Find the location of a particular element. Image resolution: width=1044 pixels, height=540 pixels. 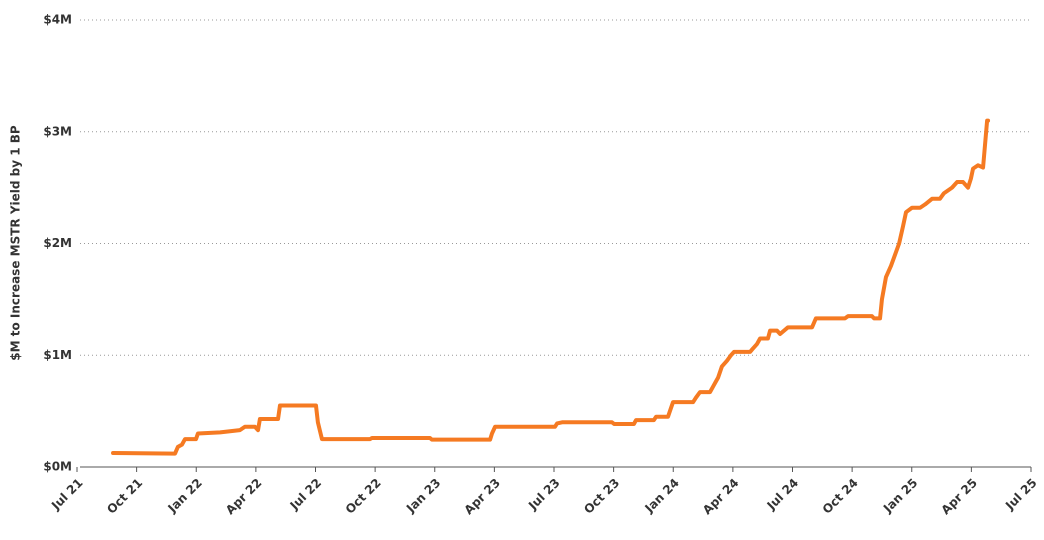

x-tick-label: Jul 25 is located at coordinates (1020, 494).